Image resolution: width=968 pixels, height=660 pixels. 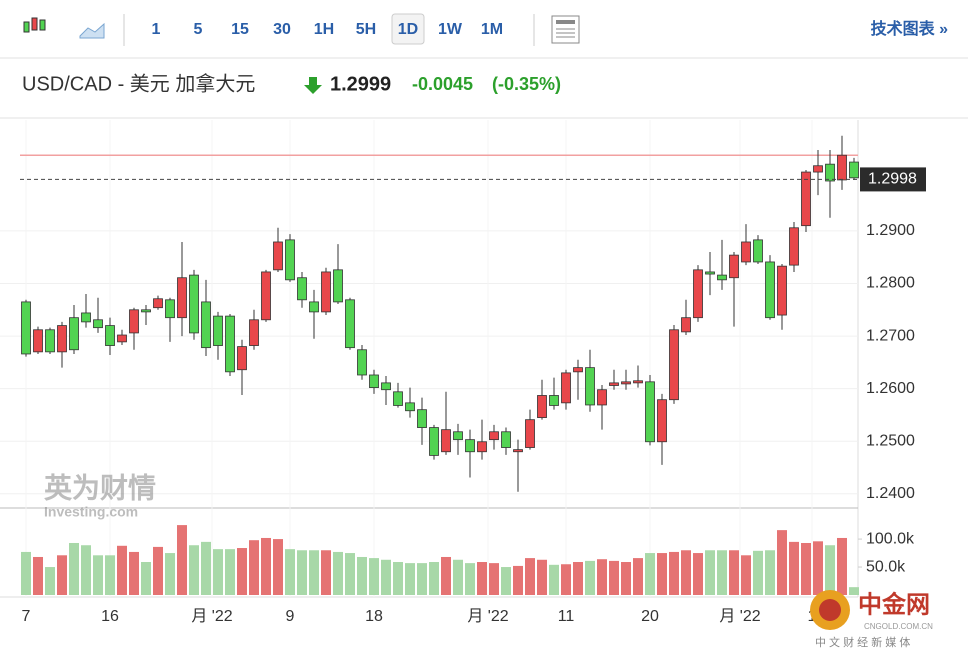 What do you see at coordinates (890, 388) in the screenshot?
I see `y-tick-label: 1.2600` at bounding box center [890, 388].